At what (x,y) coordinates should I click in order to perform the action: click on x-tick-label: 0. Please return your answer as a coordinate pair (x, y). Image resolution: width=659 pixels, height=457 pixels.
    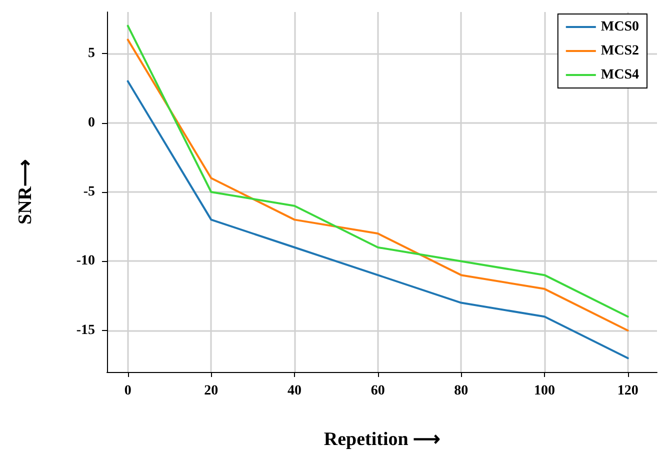
    Looking at the image, I should click on (128, 391).